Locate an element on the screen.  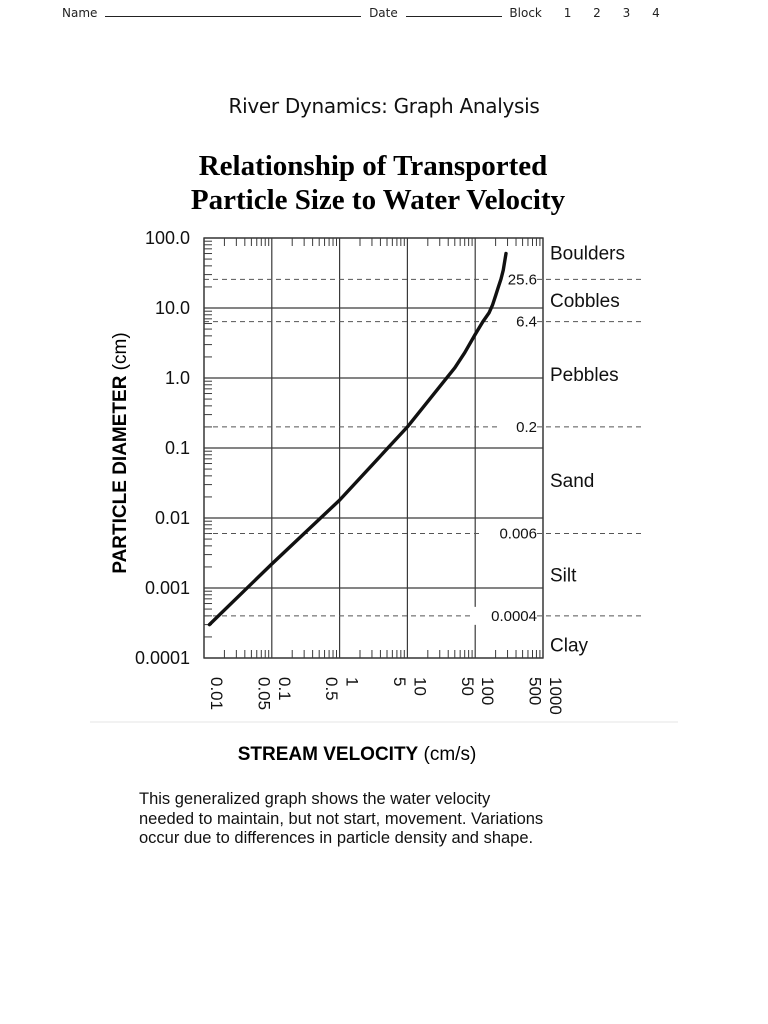
block-option-3: 3 is located at coordinates (626, 13).